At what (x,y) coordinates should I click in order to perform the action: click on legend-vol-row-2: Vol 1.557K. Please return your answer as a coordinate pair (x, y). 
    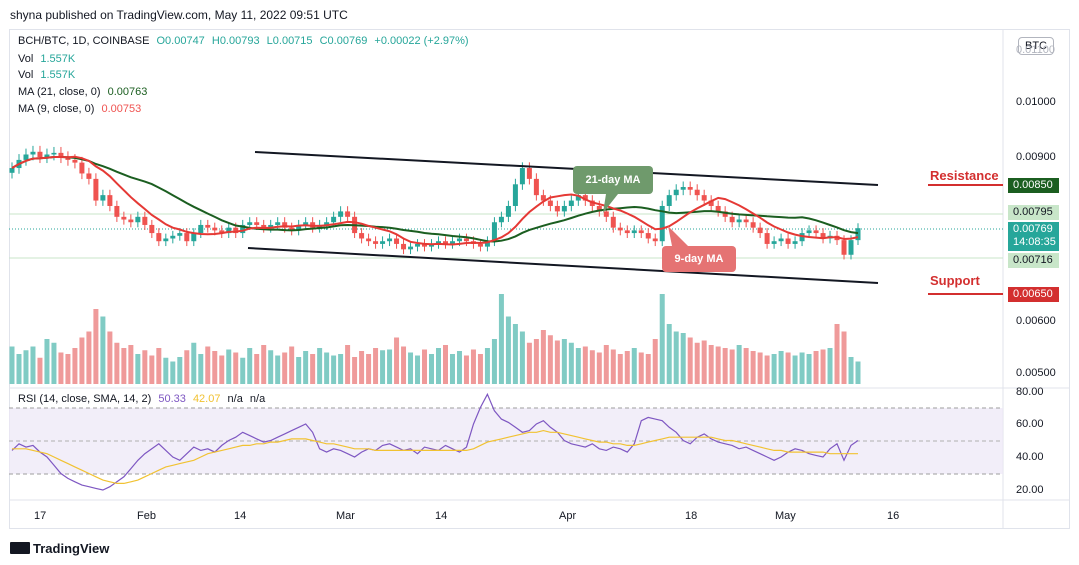
    Looking at the image, I should click on (46, 75).